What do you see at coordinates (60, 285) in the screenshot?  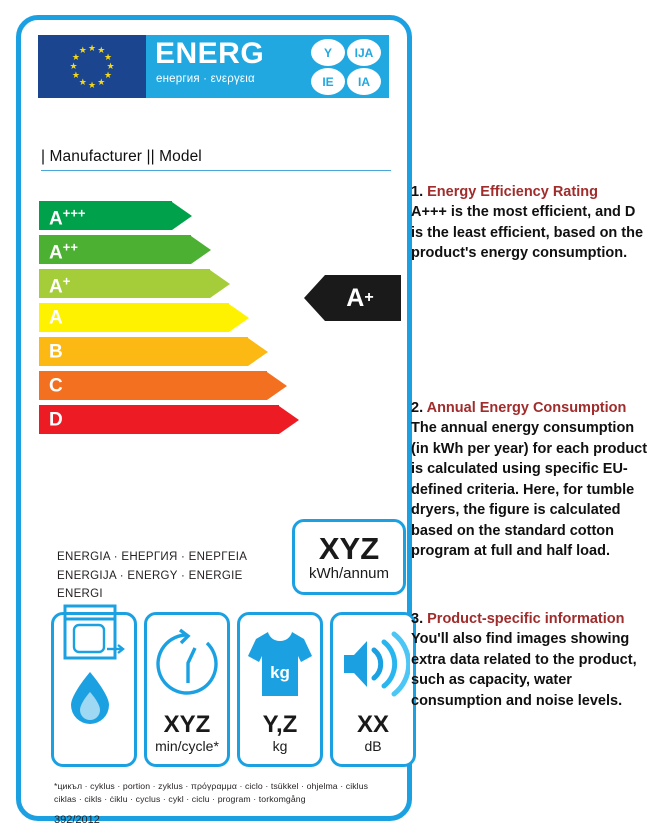 I see `rating-bar-label: A+` at bounding box center [60, 285].